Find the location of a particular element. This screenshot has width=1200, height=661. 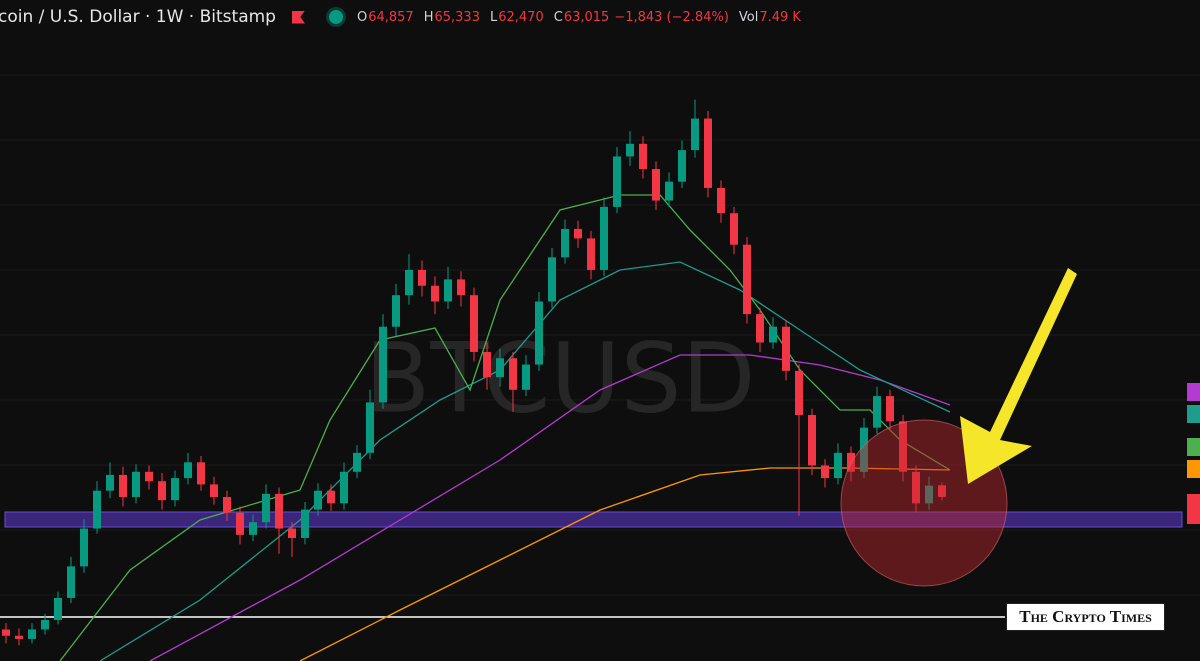

arrow is located at coordinates (1018, 376).